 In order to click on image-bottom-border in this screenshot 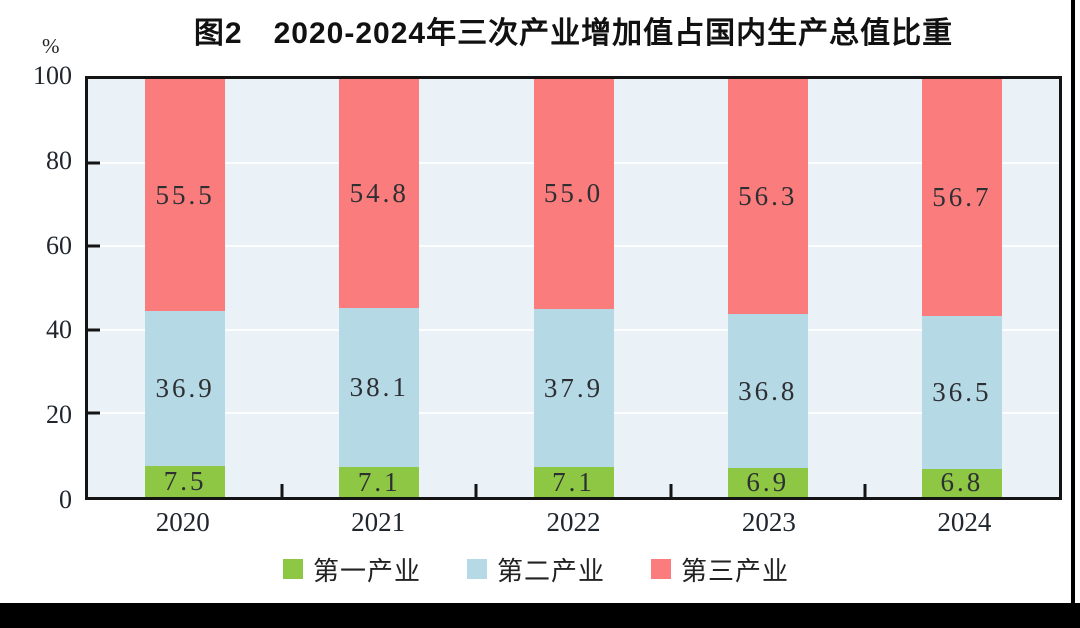, I will do `click(540, 615)`.